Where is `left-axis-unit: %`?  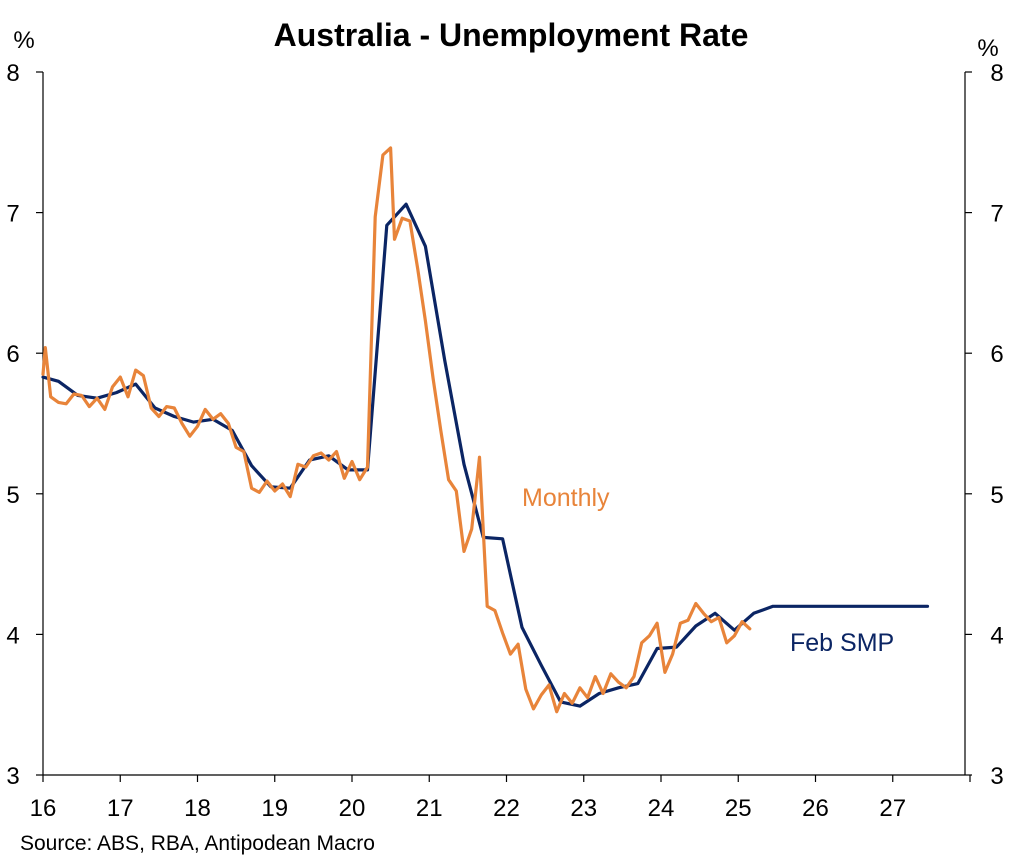 left-axis-unit: % is located at coordinates (23, 40).